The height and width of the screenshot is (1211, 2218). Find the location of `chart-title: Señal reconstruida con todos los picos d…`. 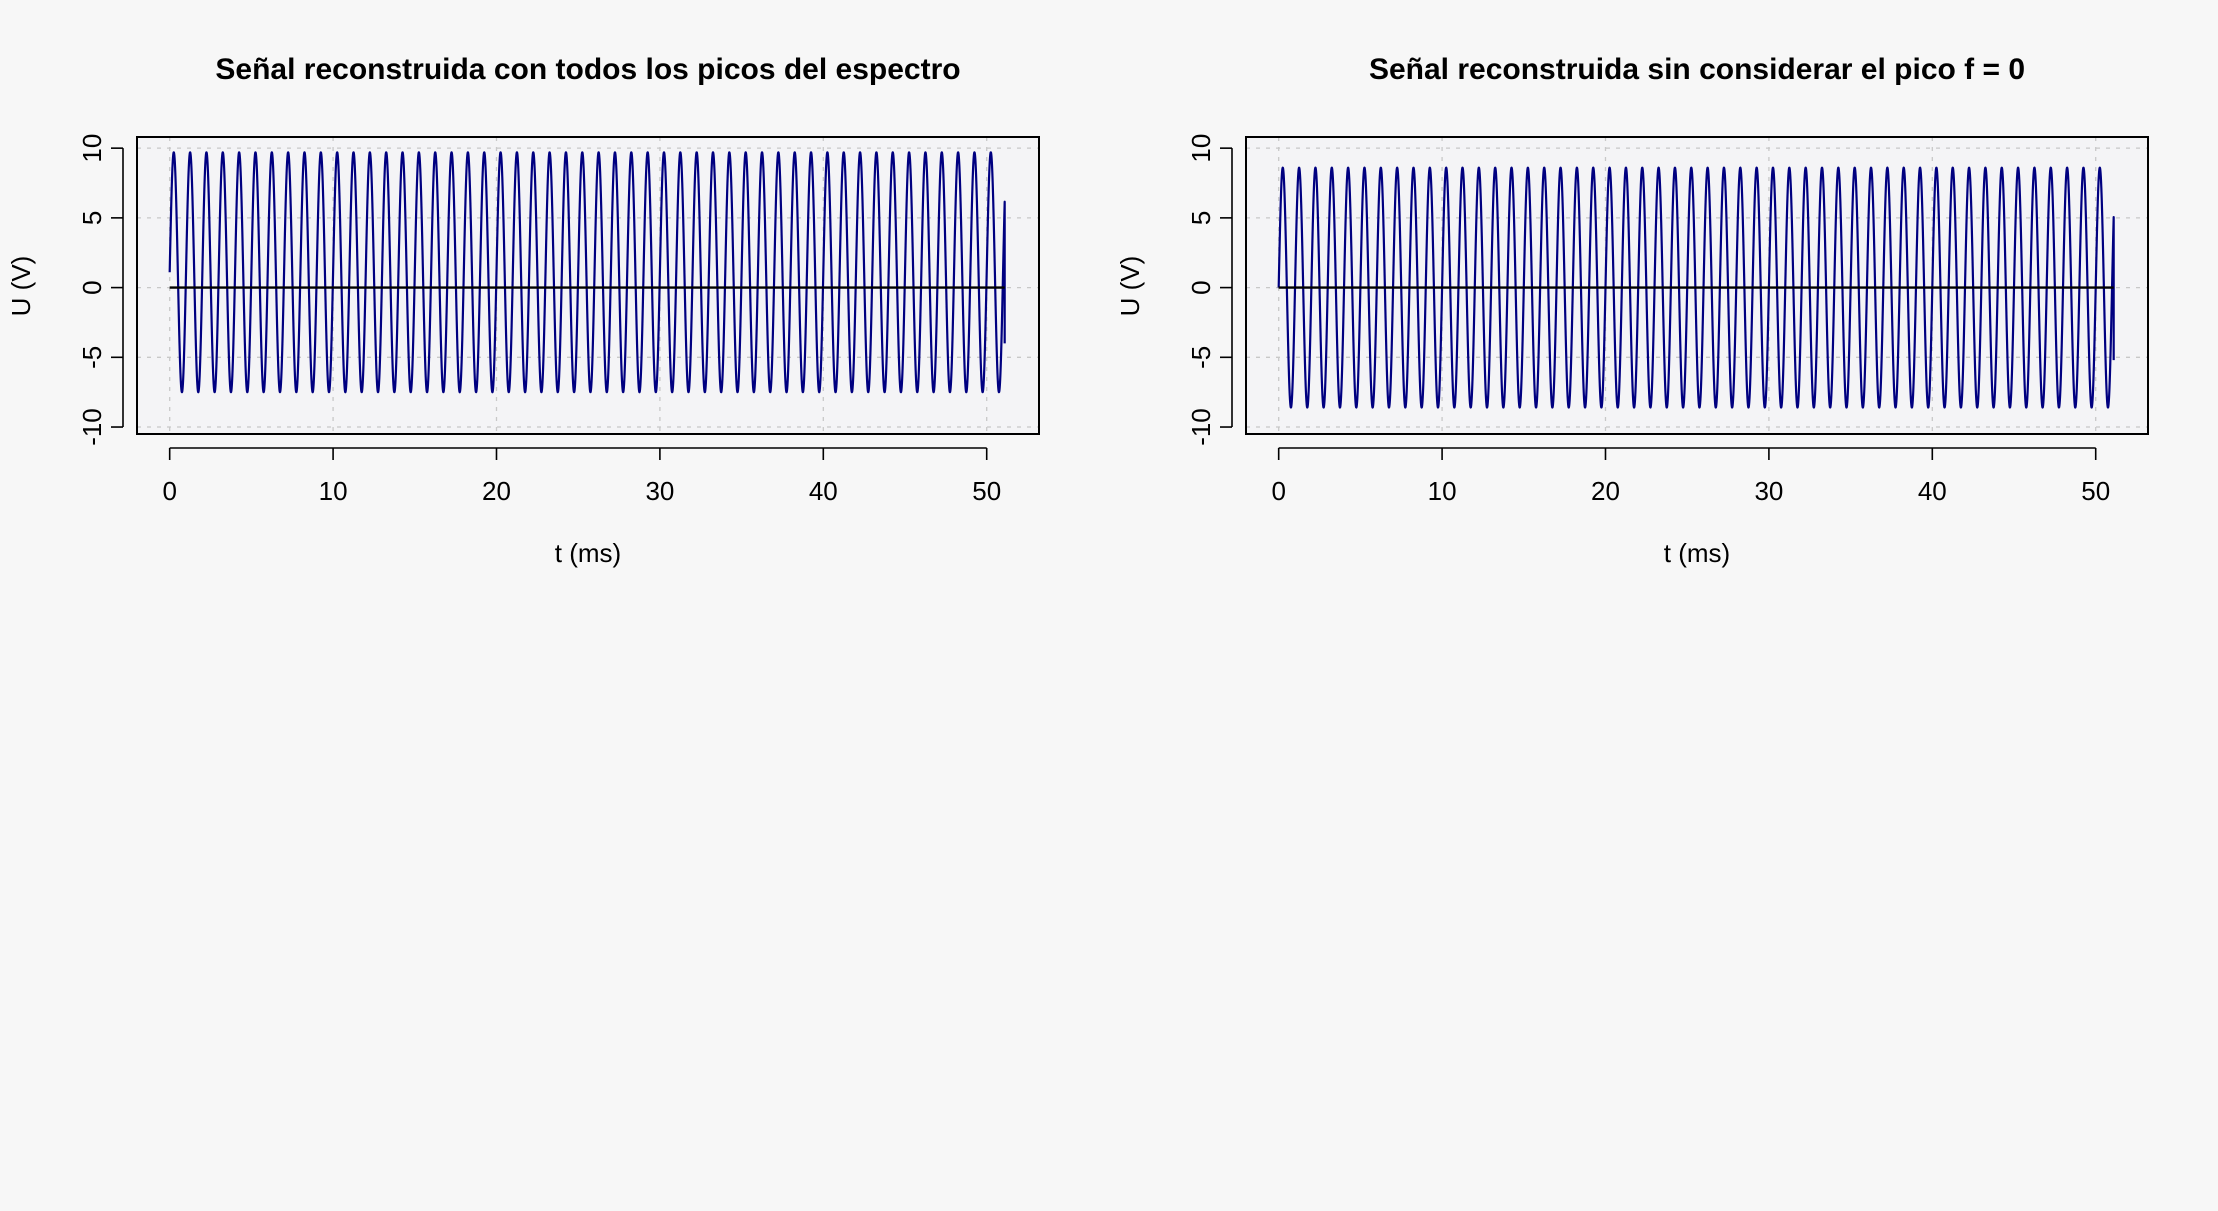

chart-title: Señal reconstruida con todos los picos d… is located at coordinates (587, 69).